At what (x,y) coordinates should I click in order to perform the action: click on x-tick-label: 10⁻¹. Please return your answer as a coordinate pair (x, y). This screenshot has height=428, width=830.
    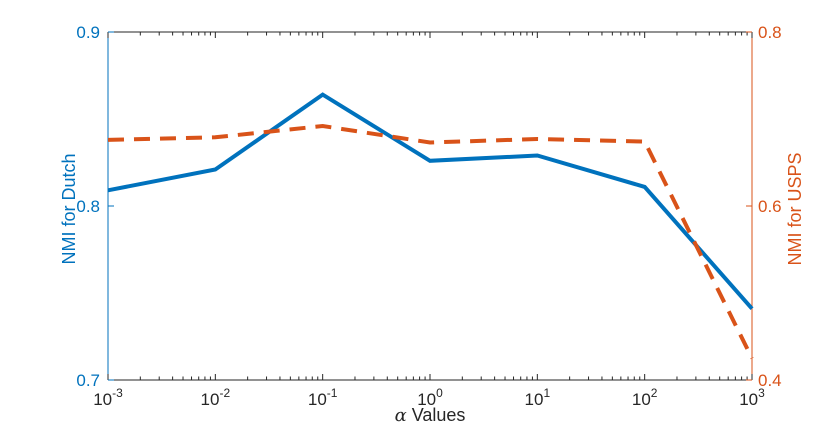
    Looking at the image, I should click on (323, 397).